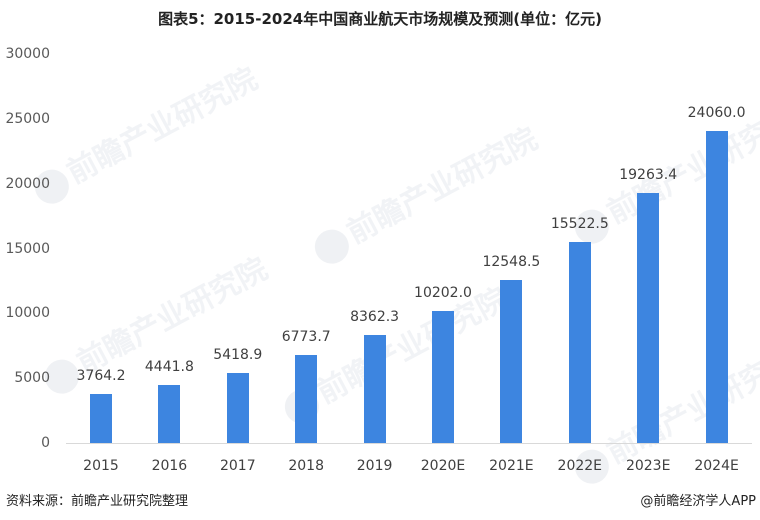 The image size is (760, 520). Describe the element at coordinates (648, 466) in the screenshot. I see `x-tick-label: 2023E` at that location.